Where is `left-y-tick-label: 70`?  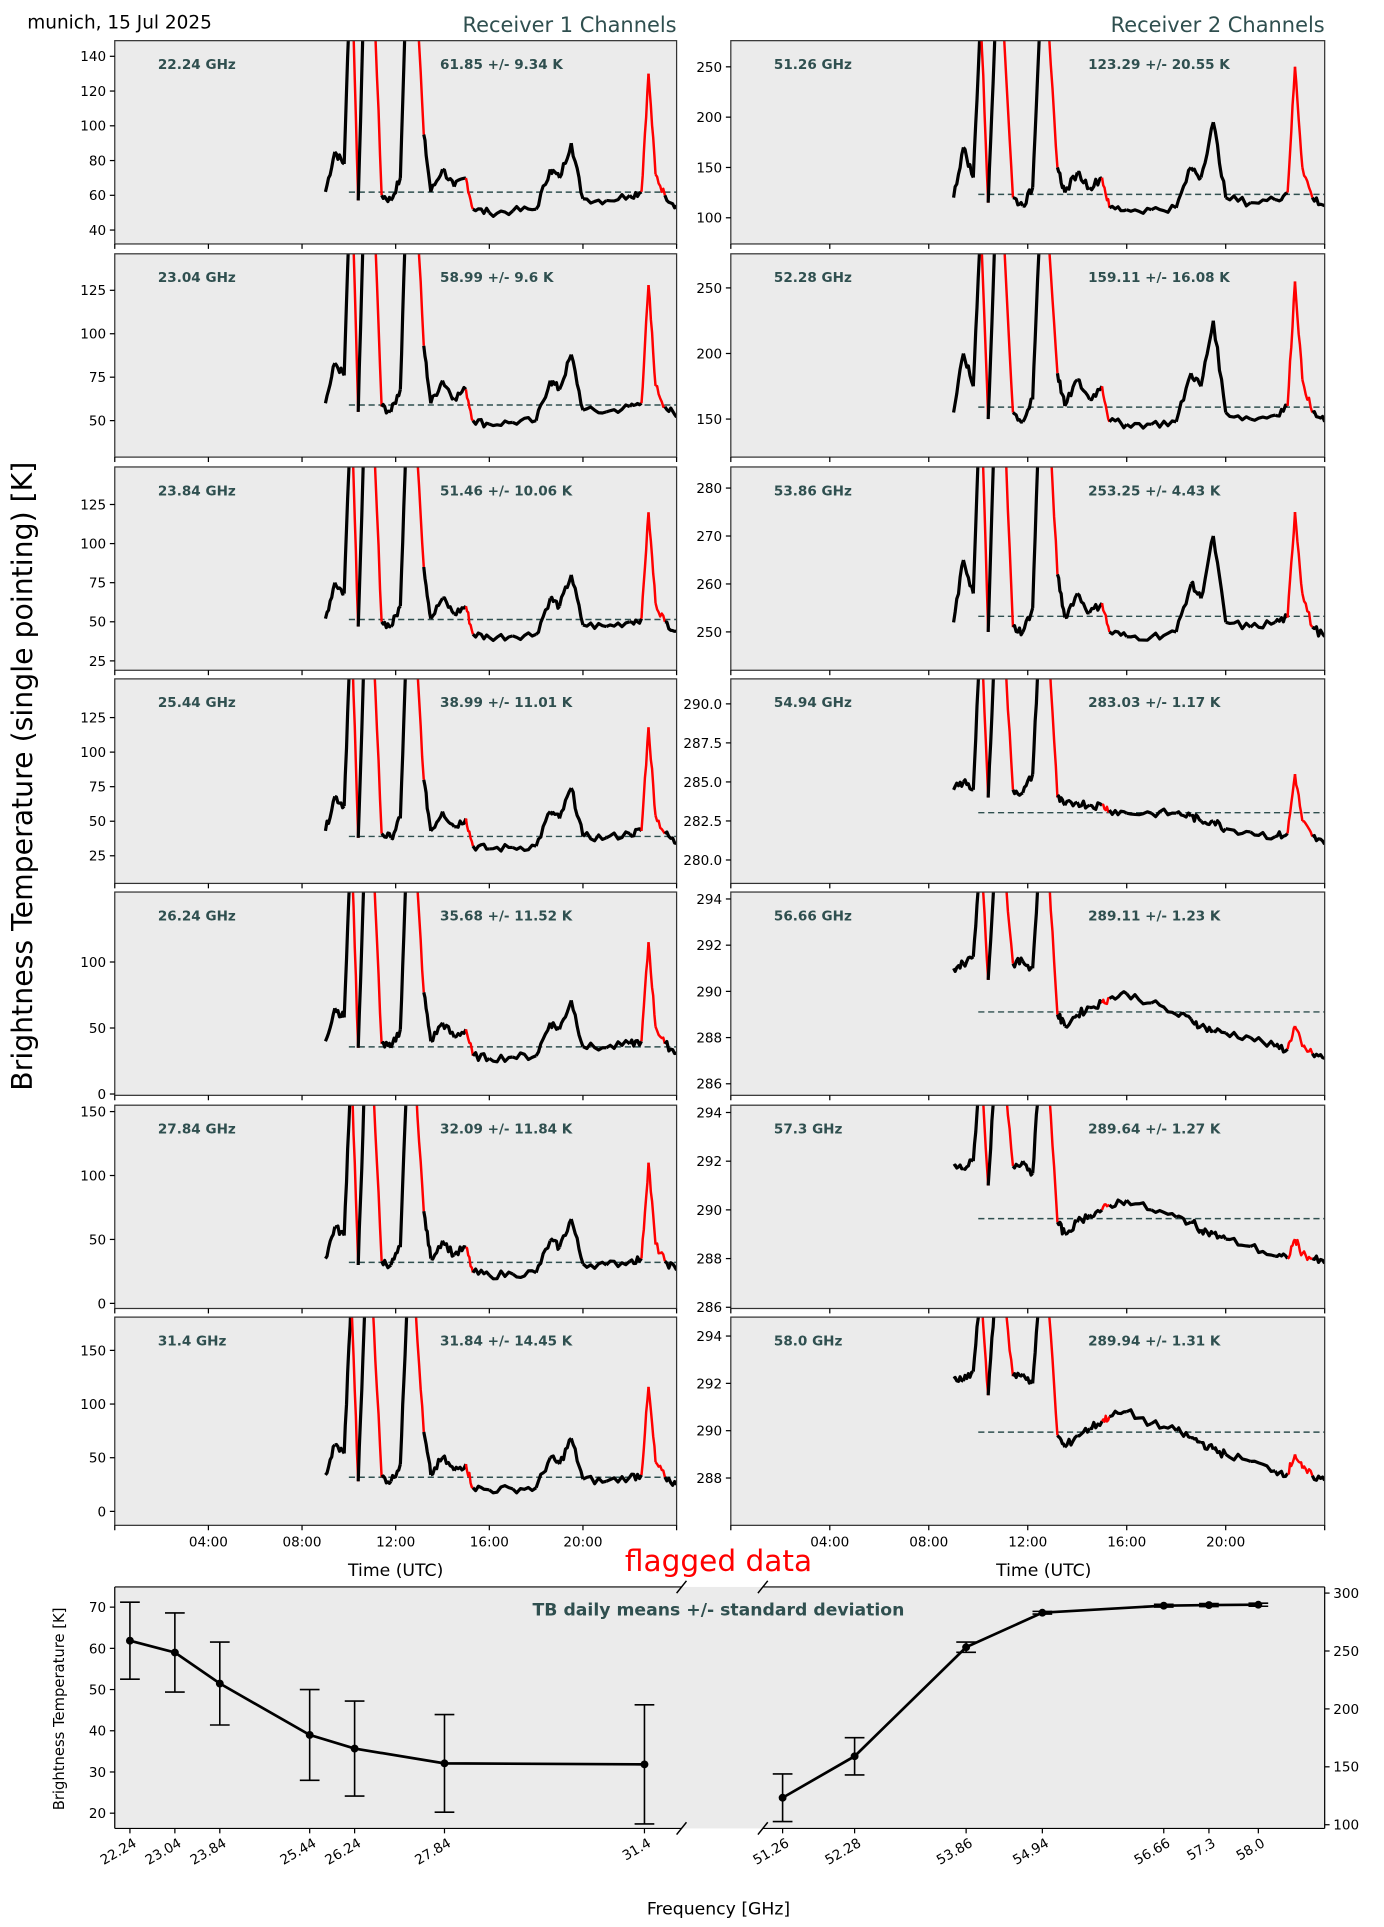 left-y-tick-label: 70 is located at coordinates (97, 1608).